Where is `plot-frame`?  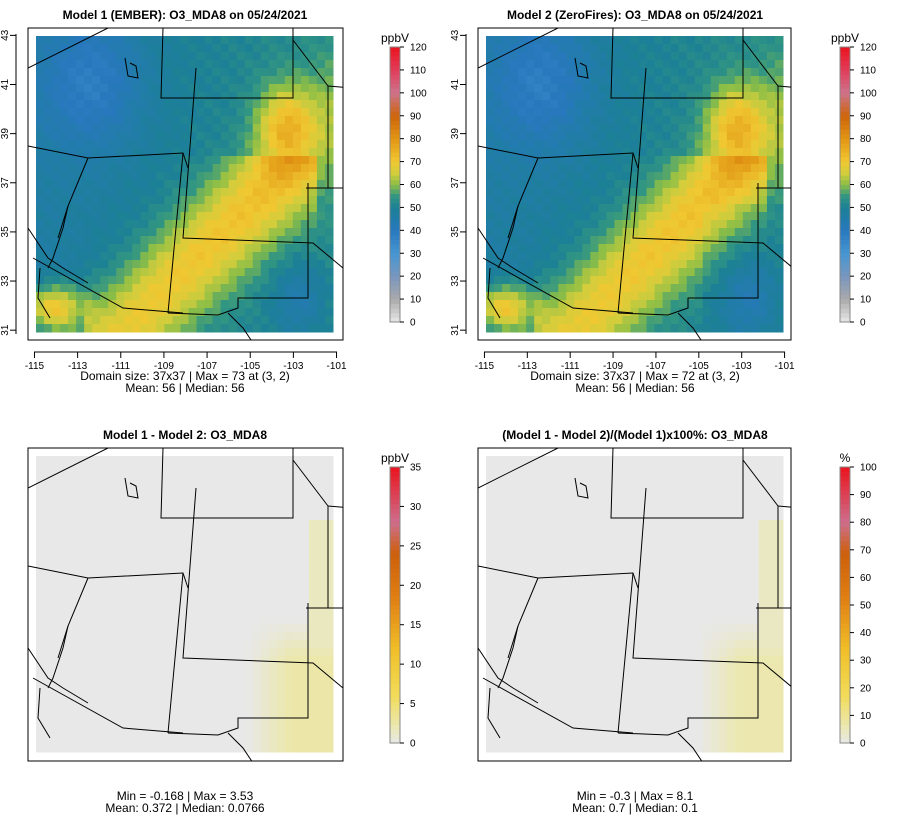
plot-frame is located at coordinates (634, 184).